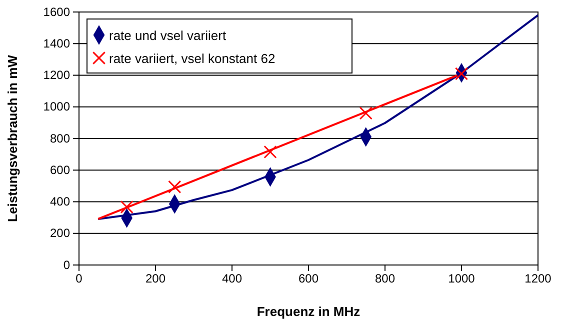 The width and height of the screenshot is (561, 325). Describe the element at coordinates (462, 279) in the screenshot. I see `x-tick-label: 1000` at that location.